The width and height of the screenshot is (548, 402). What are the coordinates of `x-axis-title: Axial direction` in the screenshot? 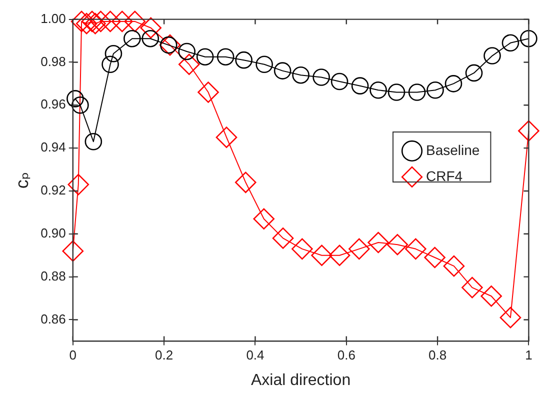 It's located at (300, 380).